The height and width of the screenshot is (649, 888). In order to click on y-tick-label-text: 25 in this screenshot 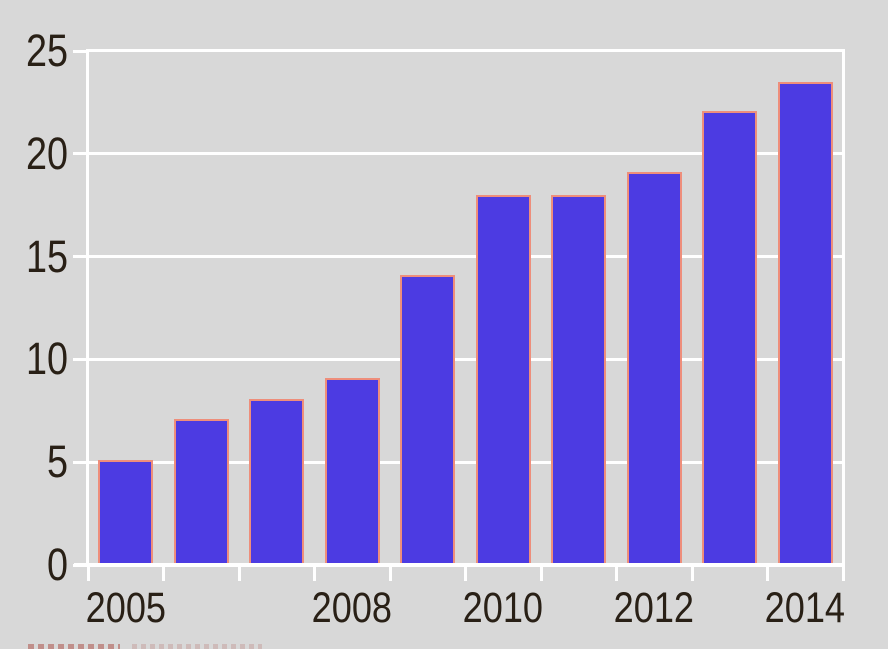, I will do `click(46, 50)`.